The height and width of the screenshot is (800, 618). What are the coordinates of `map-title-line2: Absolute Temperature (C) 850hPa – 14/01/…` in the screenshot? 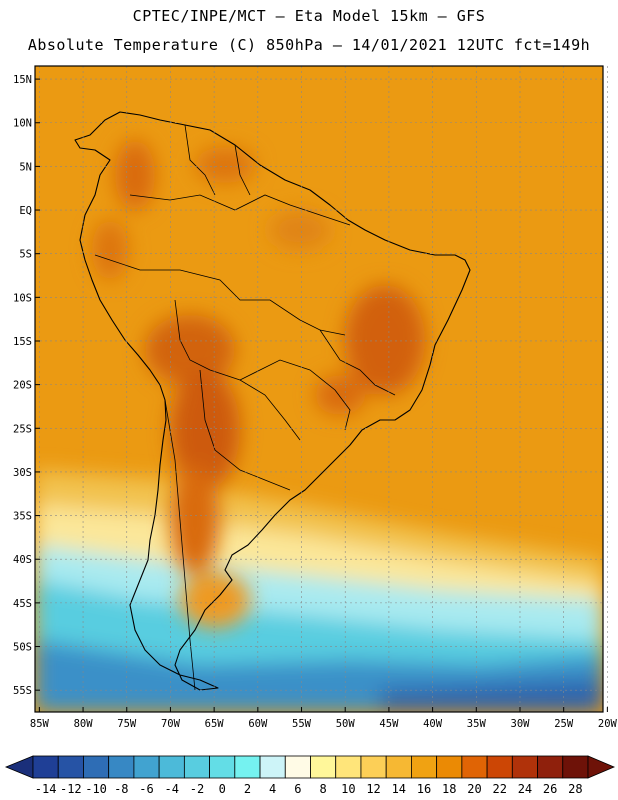 It's located at (309, 45).